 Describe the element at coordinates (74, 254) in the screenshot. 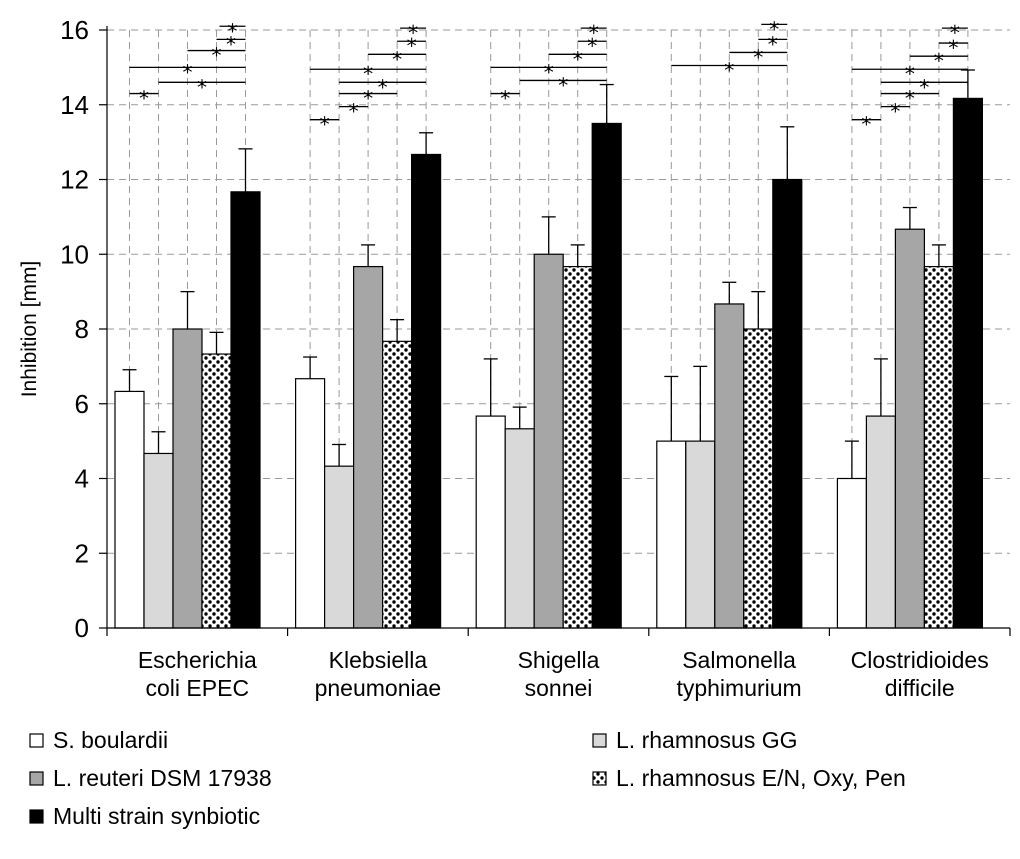

I see `y-tick-label: 10` at that location.